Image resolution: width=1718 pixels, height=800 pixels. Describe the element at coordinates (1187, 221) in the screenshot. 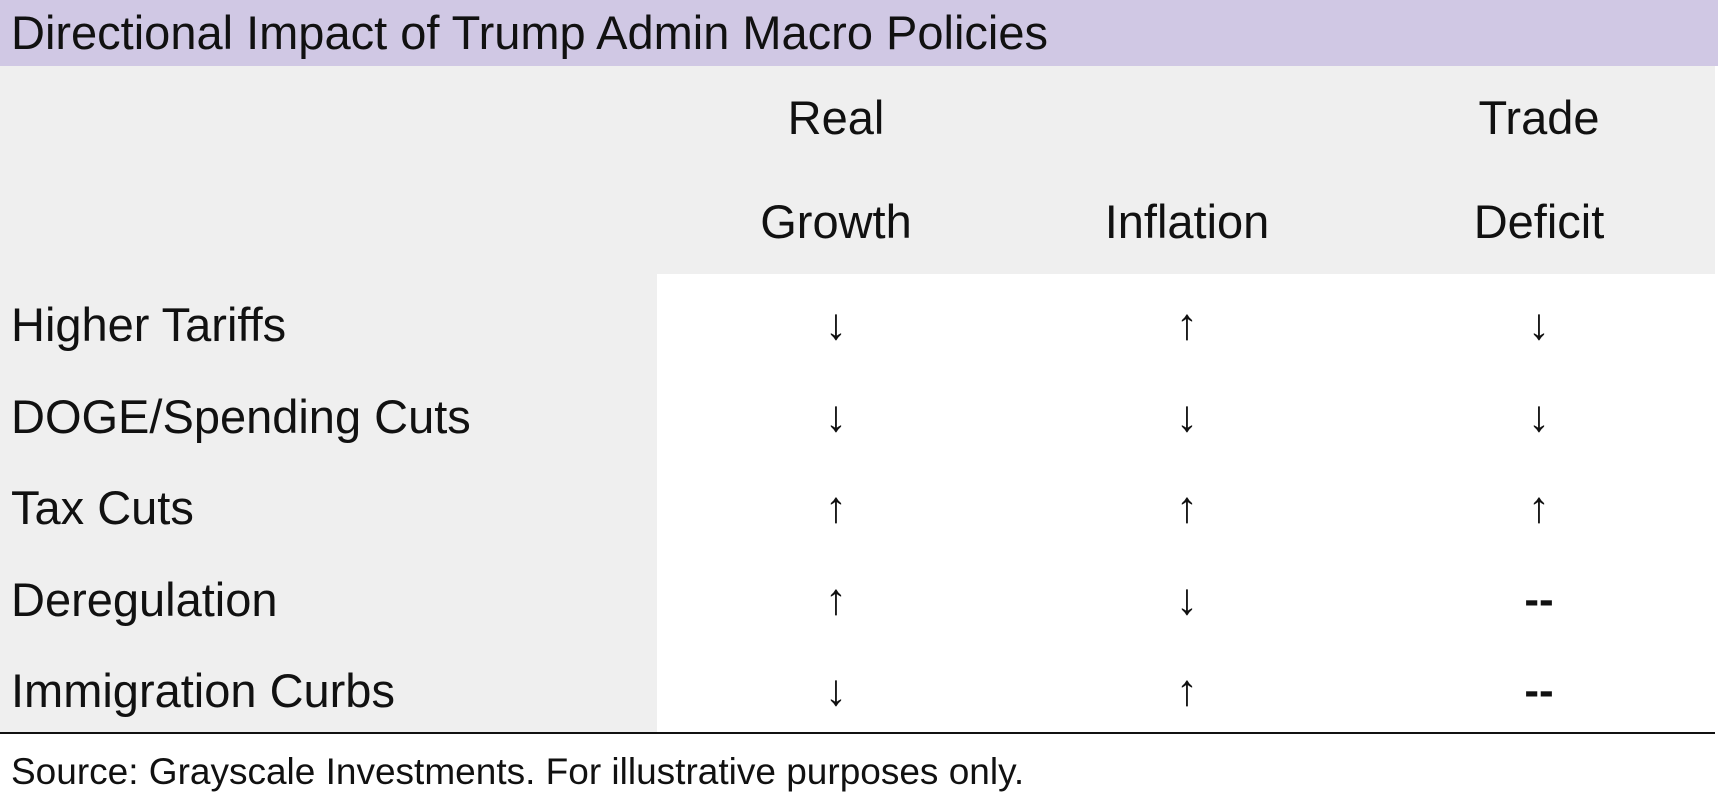

I see `column-header-text: Inflation` at that location.